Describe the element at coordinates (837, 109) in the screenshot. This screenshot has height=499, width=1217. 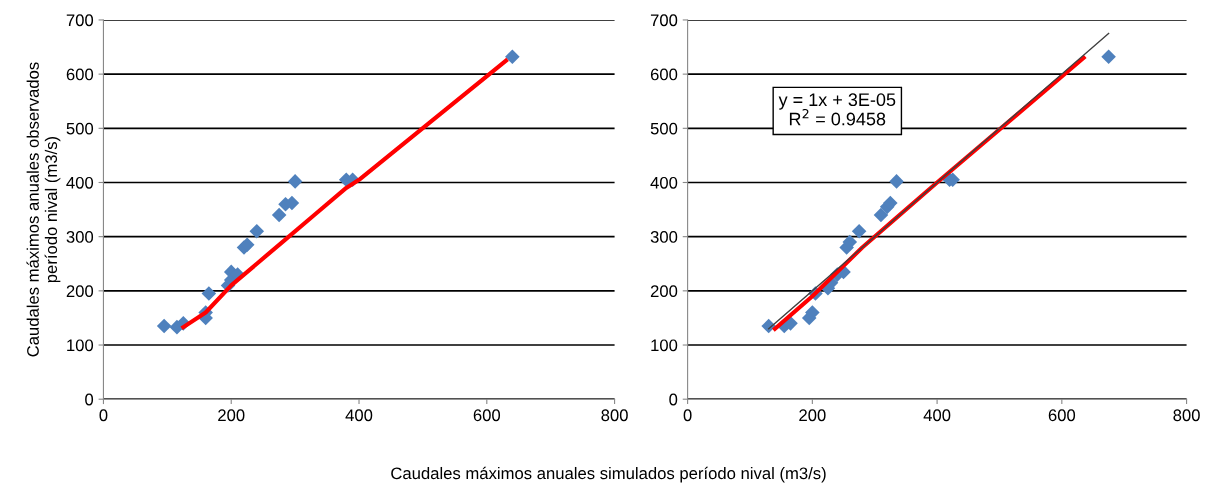
I see `annotation: y = 1x + 3E-05 R$^{2}$ = 0.9458` at that location.